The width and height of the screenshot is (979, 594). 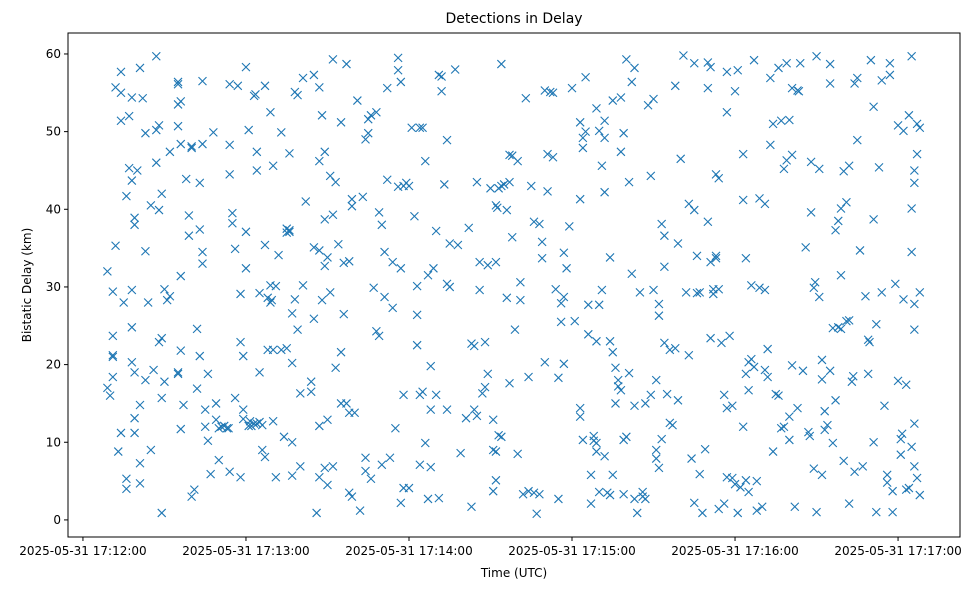 I want to click on chart-title: Detections in Delay, so click(x=513, y=19).